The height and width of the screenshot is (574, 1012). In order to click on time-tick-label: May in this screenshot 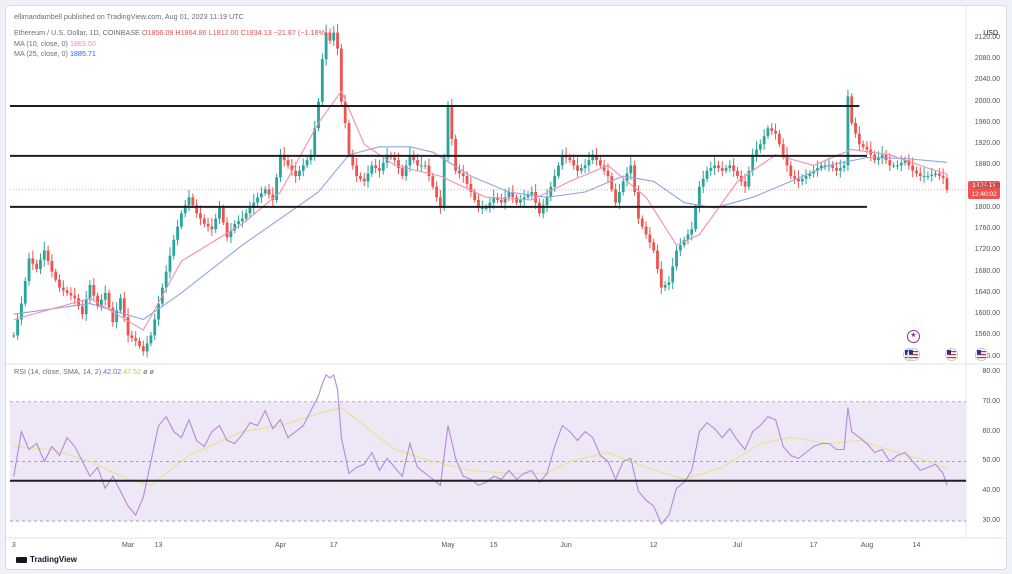, I will do `click(448, 545)`.